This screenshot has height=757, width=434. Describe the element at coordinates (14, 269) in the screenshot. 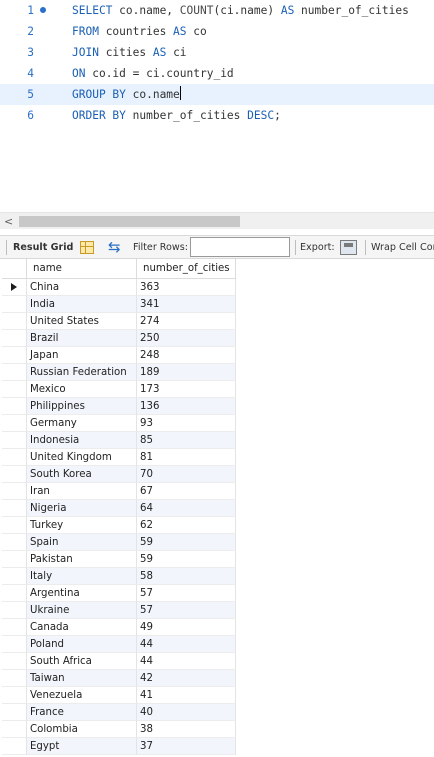

I see `row-selector-header` at that location.